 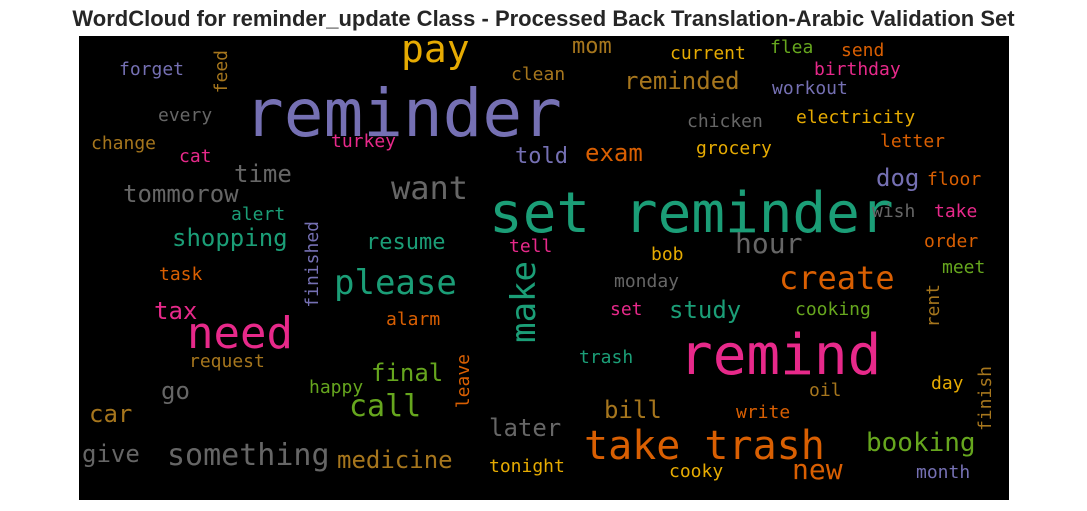 What do you see at coordinates (312, 264) in the screenshot?
I see `word-finished: finished` at bounding box center [312, 264].